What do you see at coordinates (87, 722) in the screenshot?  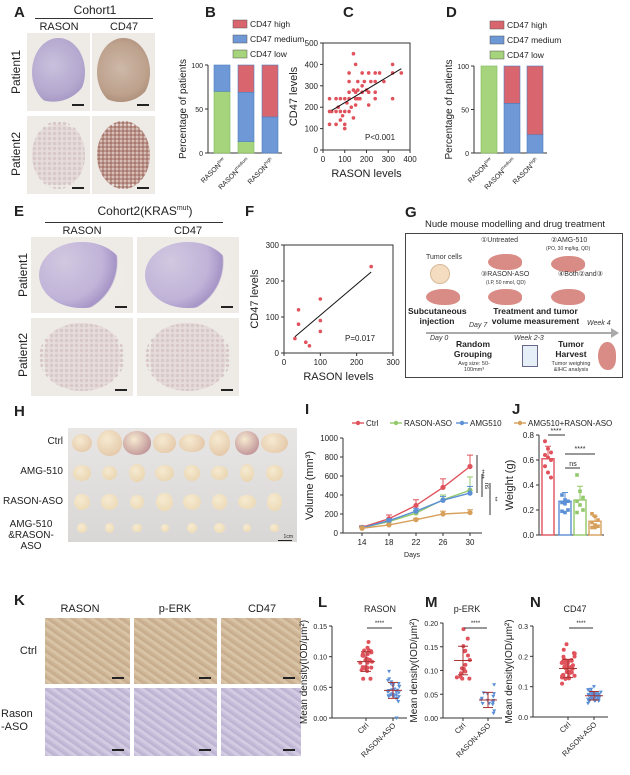 I see `ihc-image-rason-aso` at bounding box center [87, 722].